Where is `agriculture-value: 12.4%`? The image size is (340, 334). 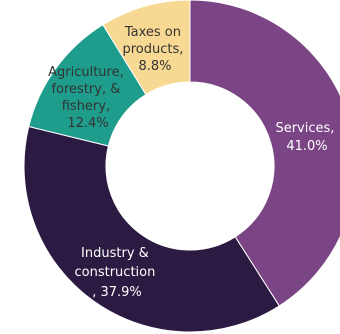
agriculture-value: 12.4% is located at coordinates (87, 123).